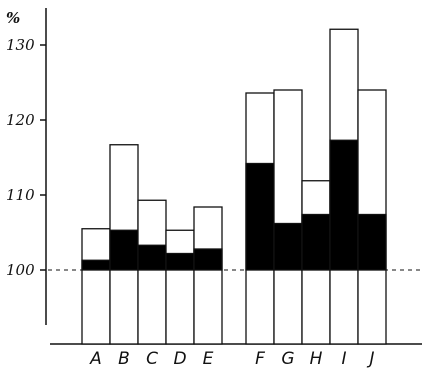  What do you see at coordinates (124, 250) in the screenshot?
I see `bar-B-dark` at bounding box center [124, 250].